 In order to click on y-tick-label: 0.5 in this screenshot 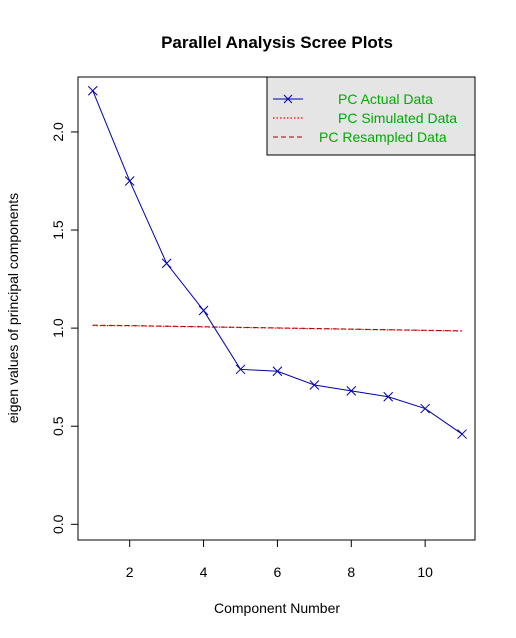, I will do `click(58, 426)`.